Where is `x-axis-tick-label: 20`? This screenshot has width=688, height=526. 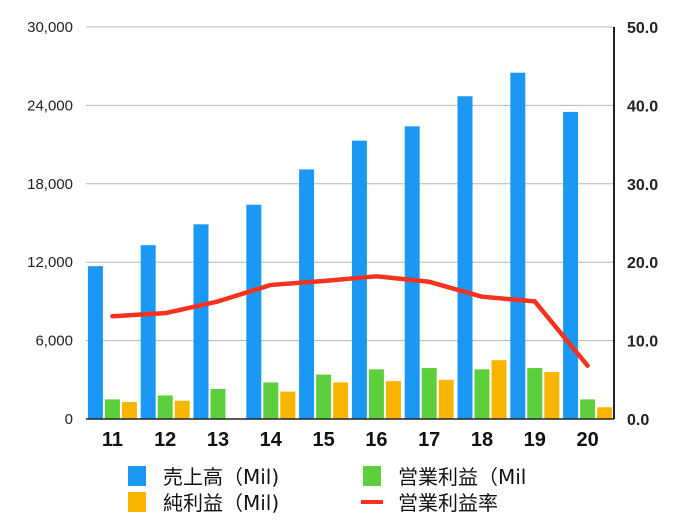 x-axis-tick-label: 20 is located at coordinates (587, 440).